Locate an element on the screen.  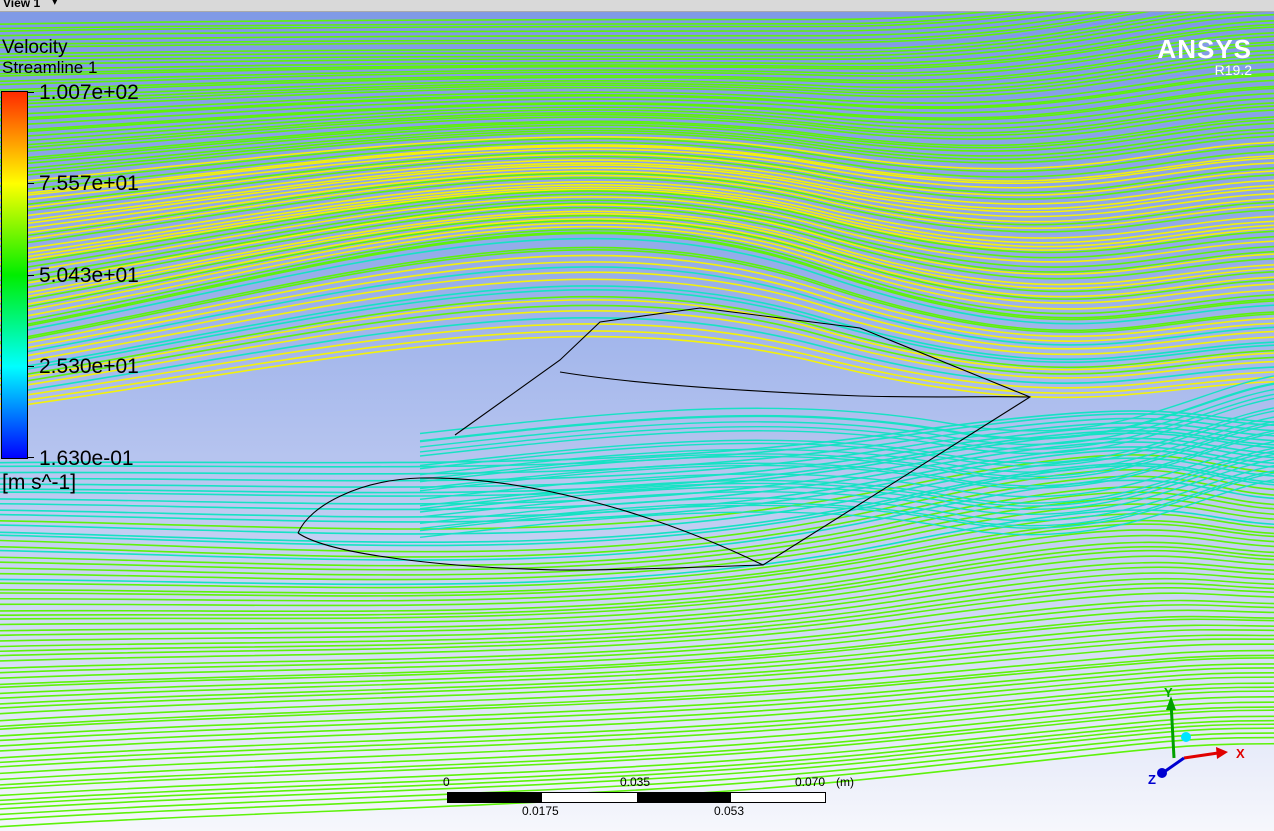
scale-label-end: 0.070 is located at coordinates (810, 782).